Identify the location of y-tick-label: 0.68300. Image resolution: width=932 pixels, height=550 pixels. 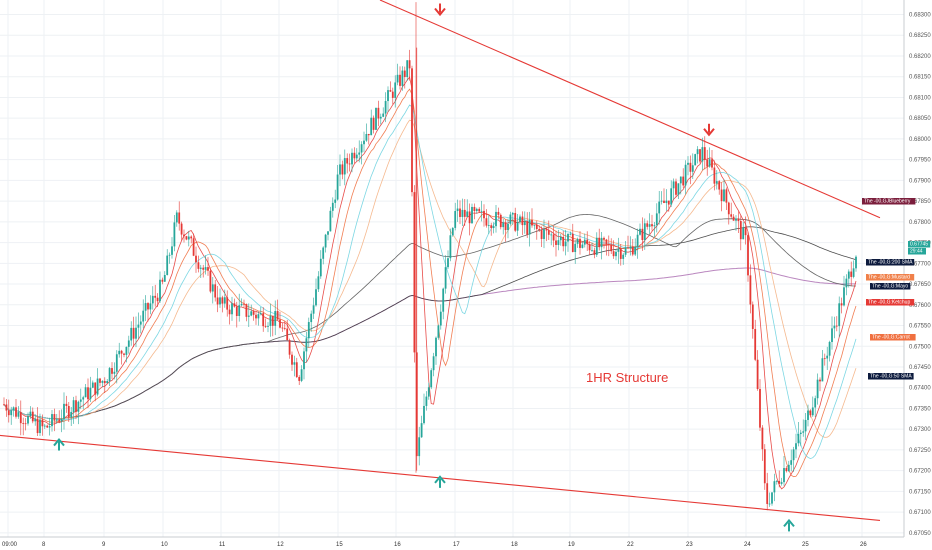
(920, 16).